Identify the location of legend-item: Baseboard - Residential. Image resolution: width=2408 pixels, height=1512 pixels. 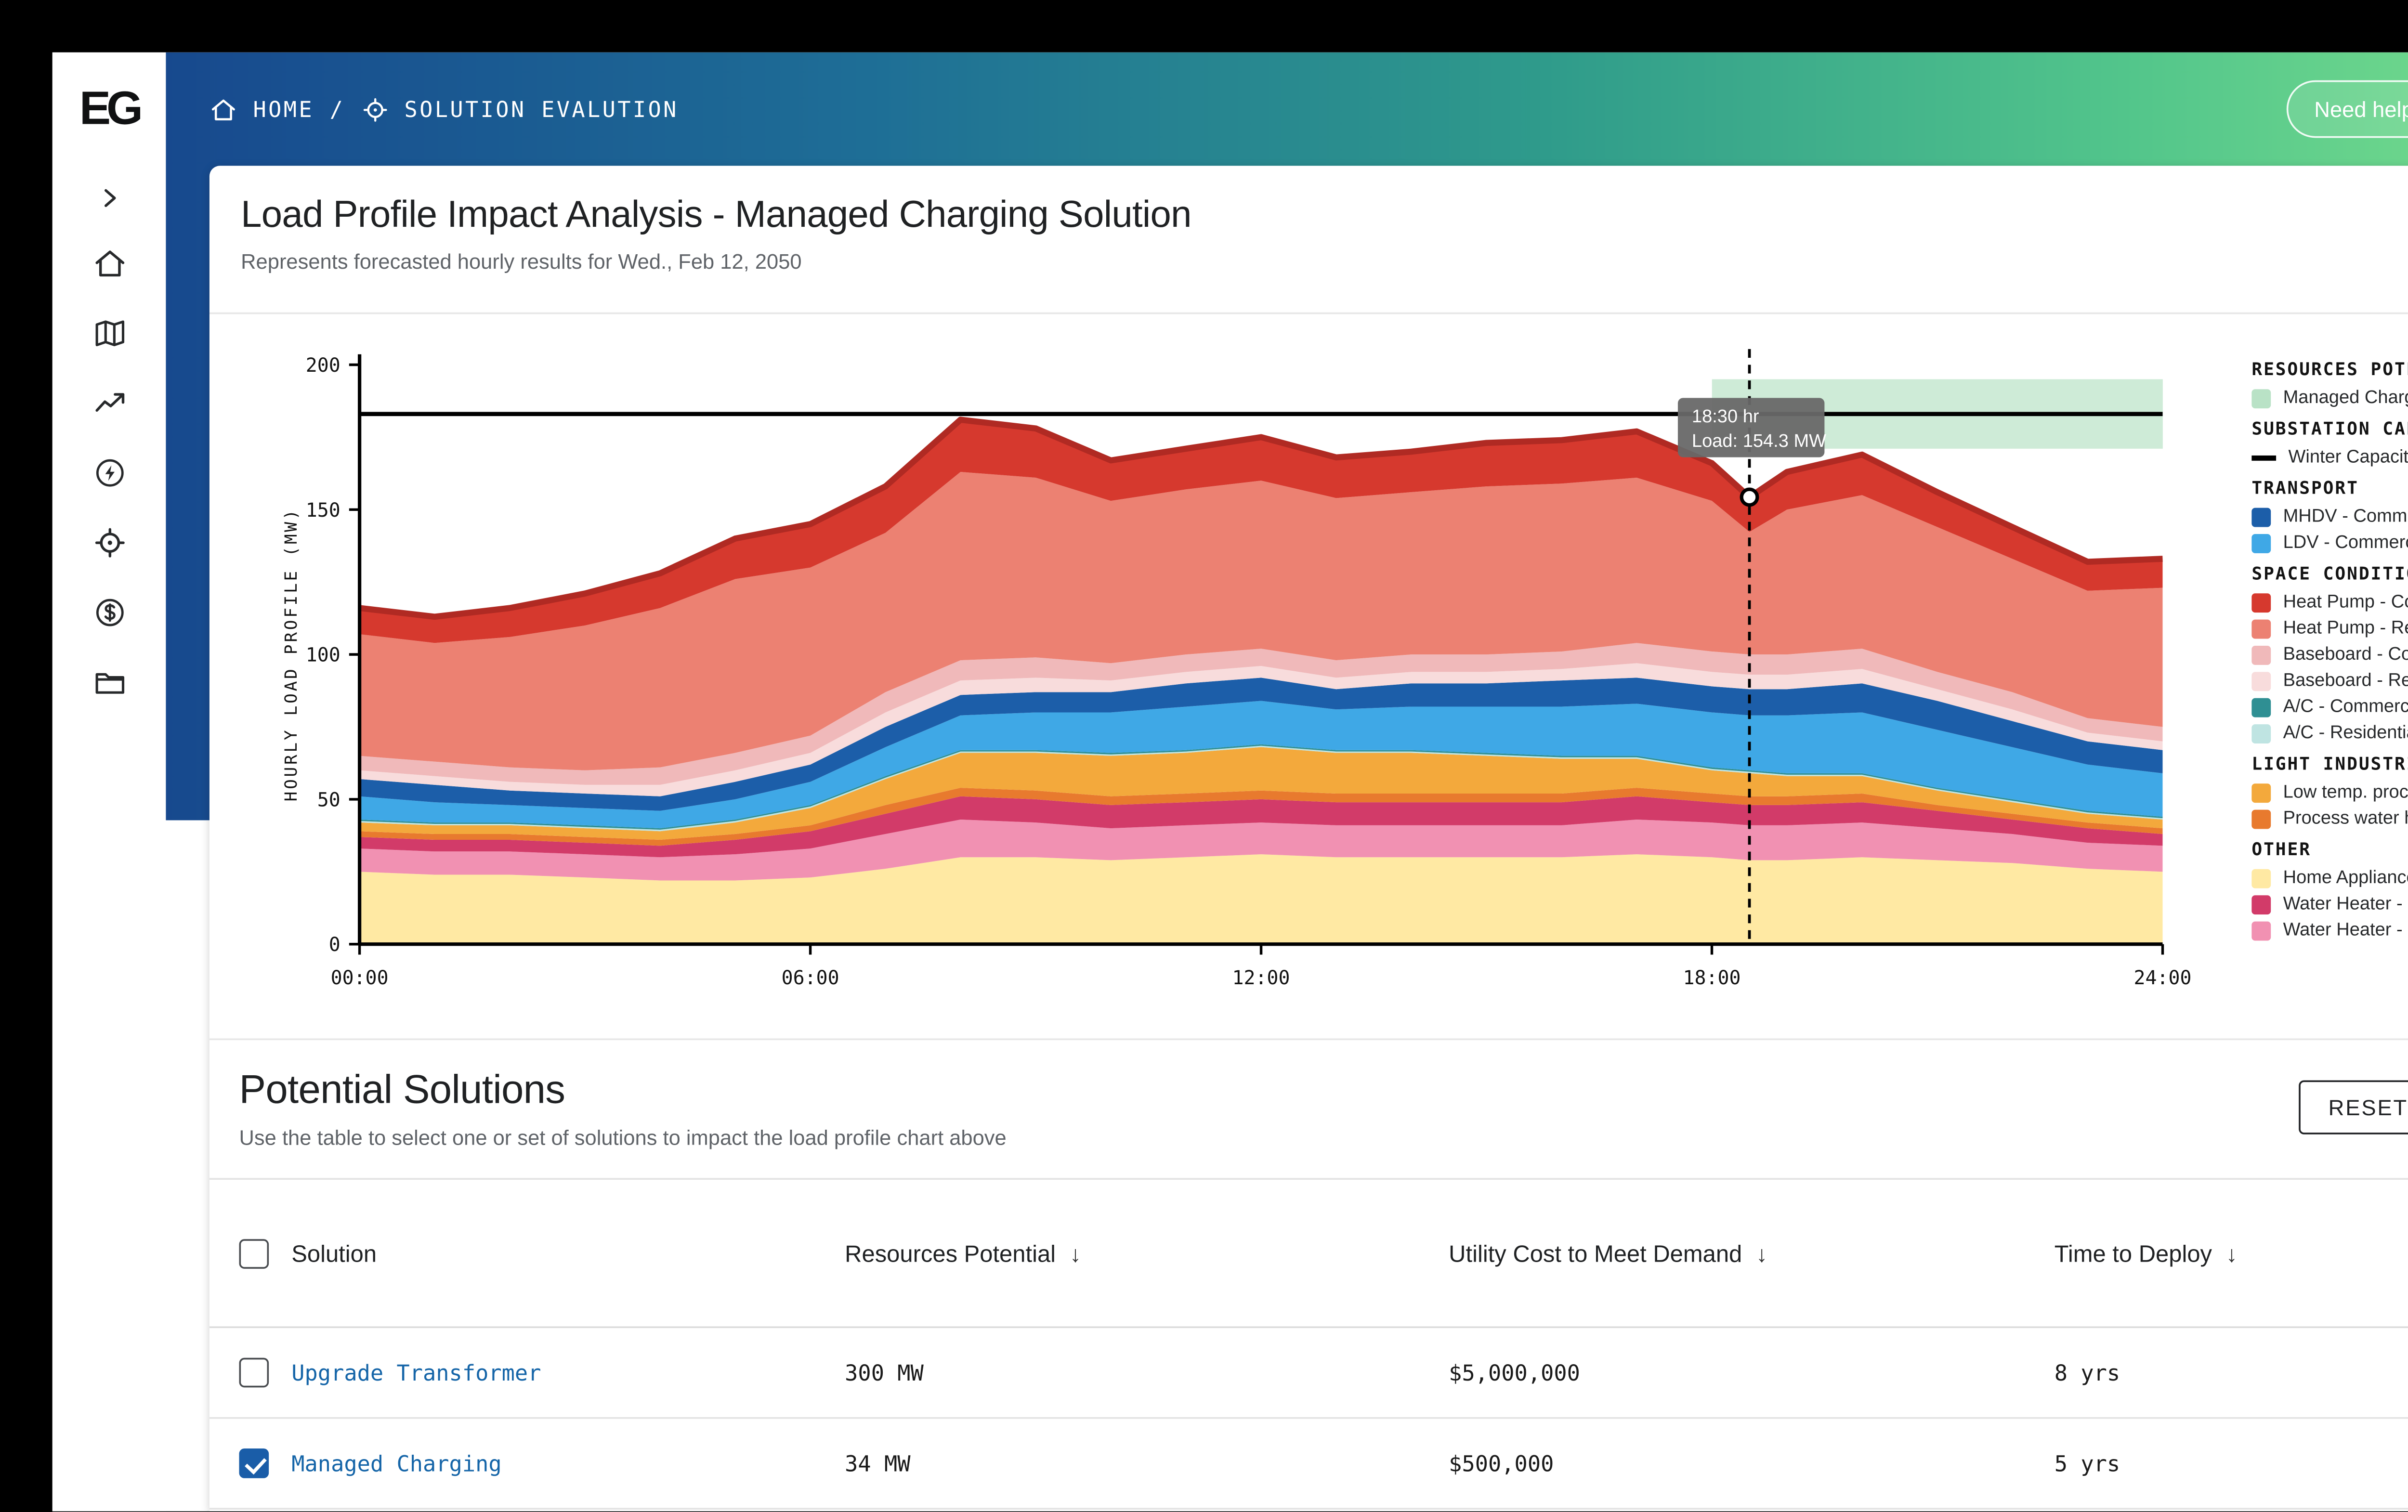
(2329, 680).